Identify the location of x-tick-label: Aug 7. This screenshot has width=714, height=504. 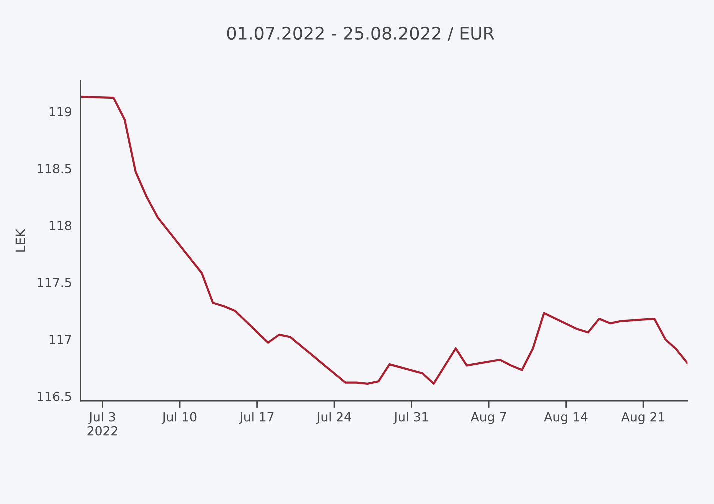
(488, 418).